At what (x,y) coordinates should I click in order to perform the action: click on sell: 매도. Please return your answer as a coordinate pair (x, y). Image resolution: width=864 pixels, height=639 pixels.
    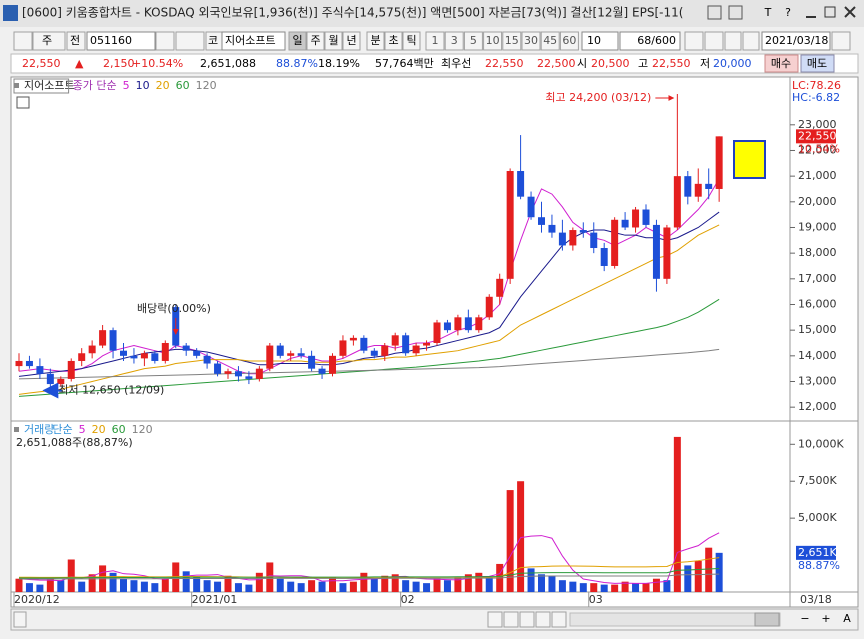
    Looking at the image, I should click on (817, 63).